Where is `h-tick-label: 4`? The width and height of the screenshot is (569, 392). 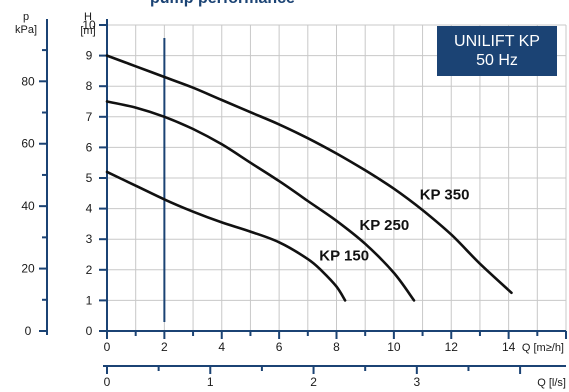 h-tick-label: 4 is located at coordinates (89, 209).